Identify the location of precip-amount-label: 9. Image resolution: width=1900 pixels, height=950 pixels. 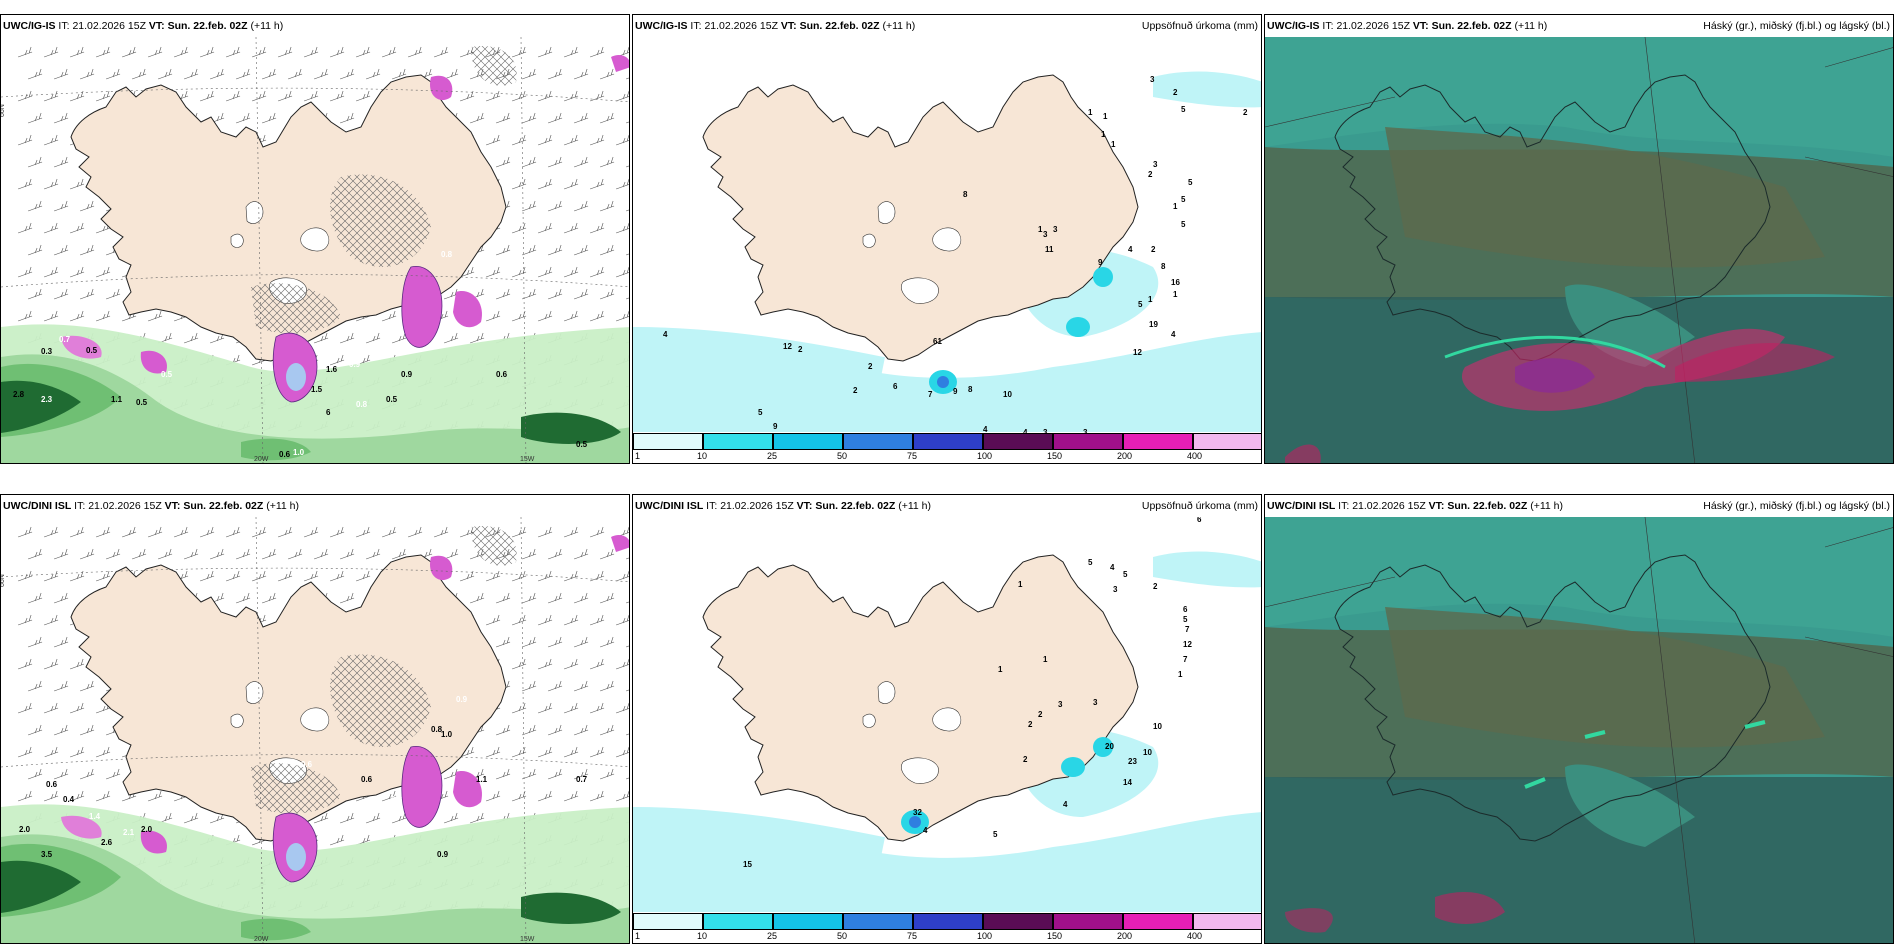
(775, 426).